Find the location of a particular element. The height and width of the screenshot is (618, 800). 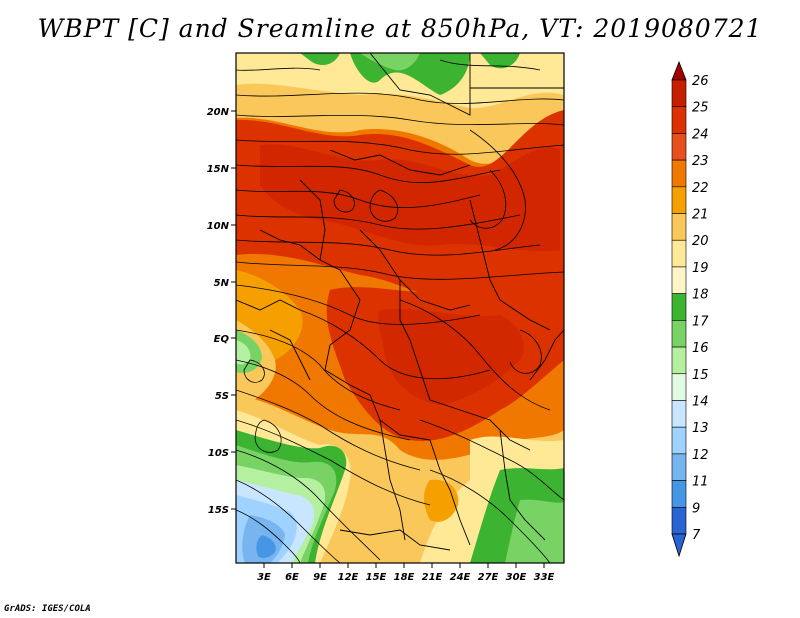

colorbar-label: 17 is located at coordinates (700, 321).